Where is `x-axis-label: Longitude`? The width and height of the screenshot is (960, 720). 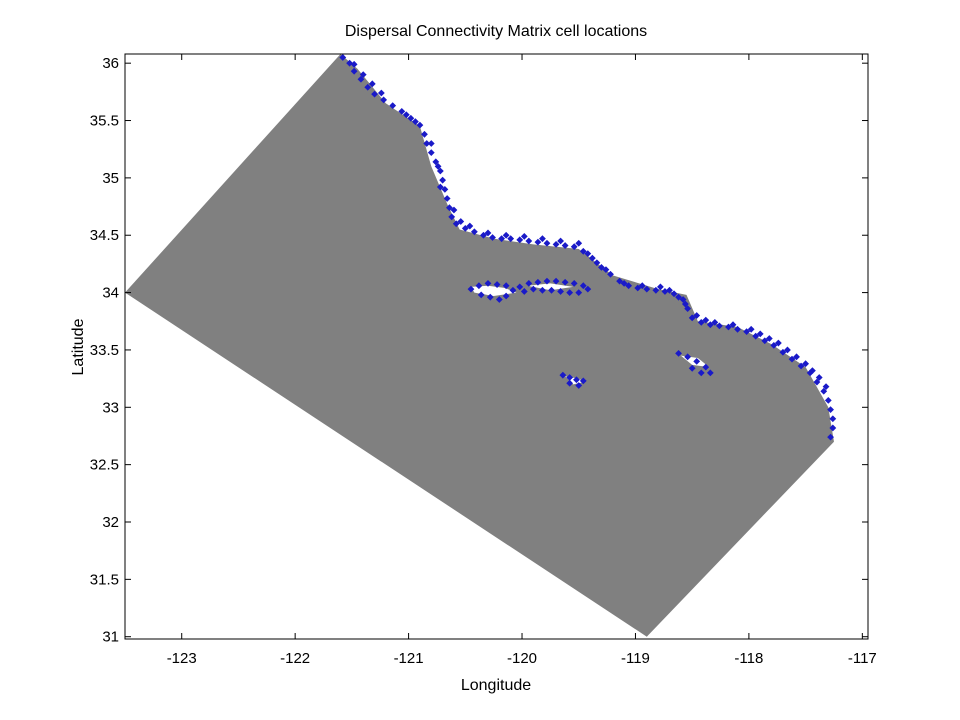
x-axis-label: Longitude is located at coordinates (496, 685).